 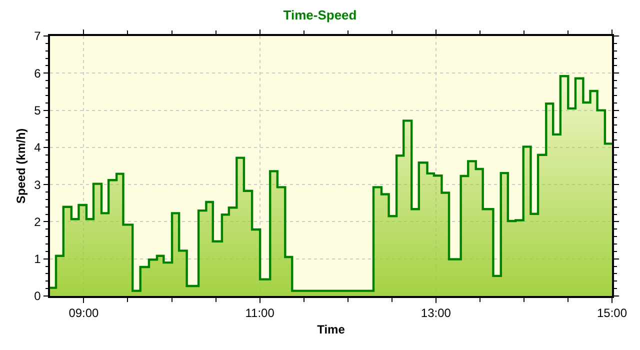 What do you see at coordinates (38, 259) in the screenshot?
I see `y-tick-label: 1` at bounding box center [38, 259].